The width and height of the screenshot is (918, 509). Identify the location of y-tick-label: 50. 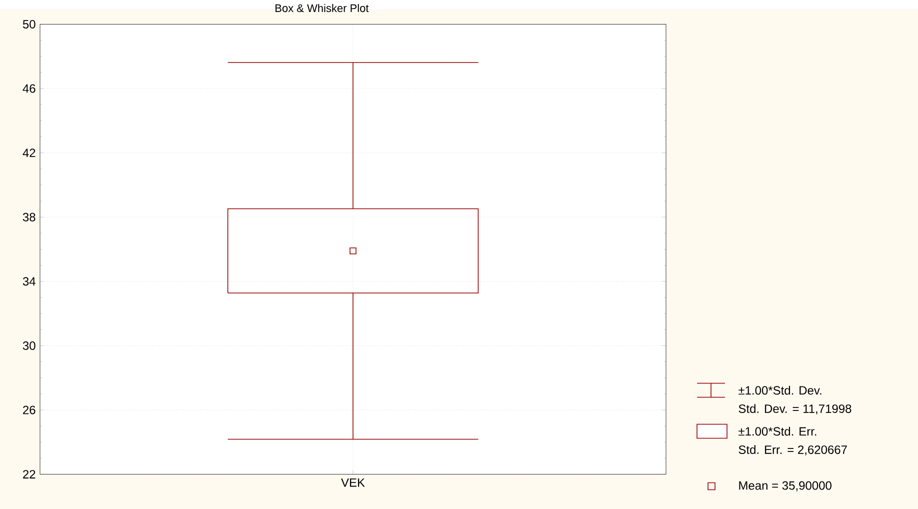
(29, 24).